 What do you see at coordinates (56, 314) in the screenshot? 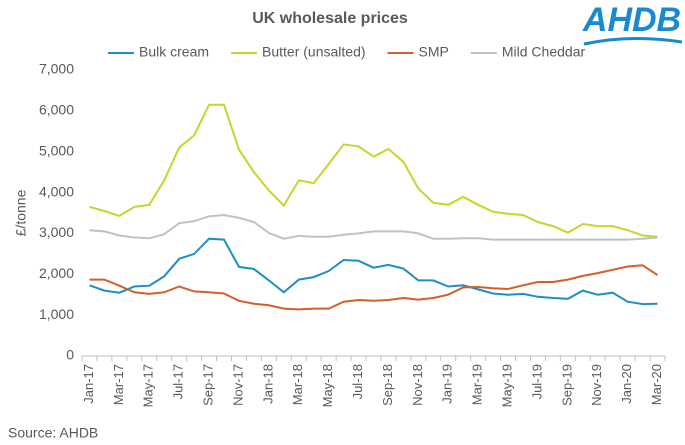
I see `y-tick-label: 1,000` at bounding box center [56, 314].